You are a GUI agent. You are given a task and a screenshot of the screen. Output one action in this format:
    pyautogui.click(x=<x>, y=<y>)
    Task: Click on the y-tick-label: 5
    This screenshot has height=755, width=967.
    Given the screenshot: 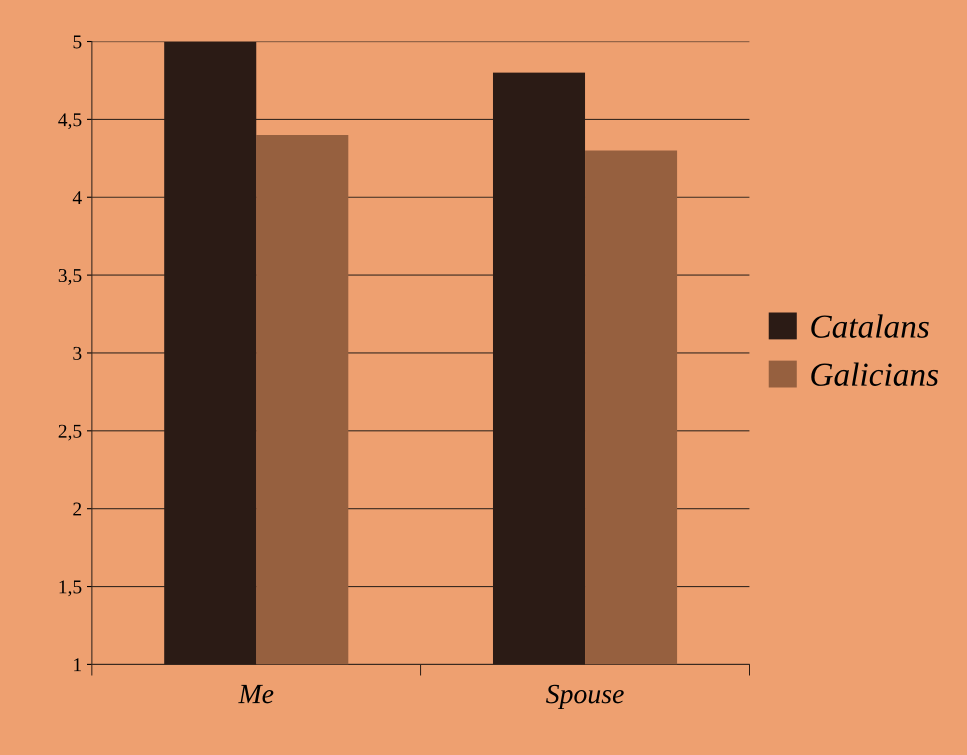 What is the action you would take?
    pyautogui.click(x=78, y=42)
    